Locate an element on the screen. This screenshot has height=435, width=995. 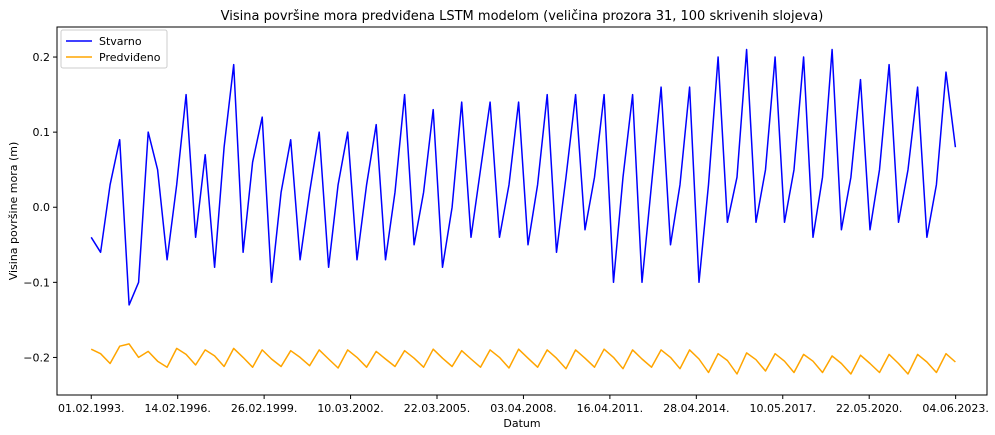
x-tick-label: 26.02.1999. is located at coordinates (264, 408).